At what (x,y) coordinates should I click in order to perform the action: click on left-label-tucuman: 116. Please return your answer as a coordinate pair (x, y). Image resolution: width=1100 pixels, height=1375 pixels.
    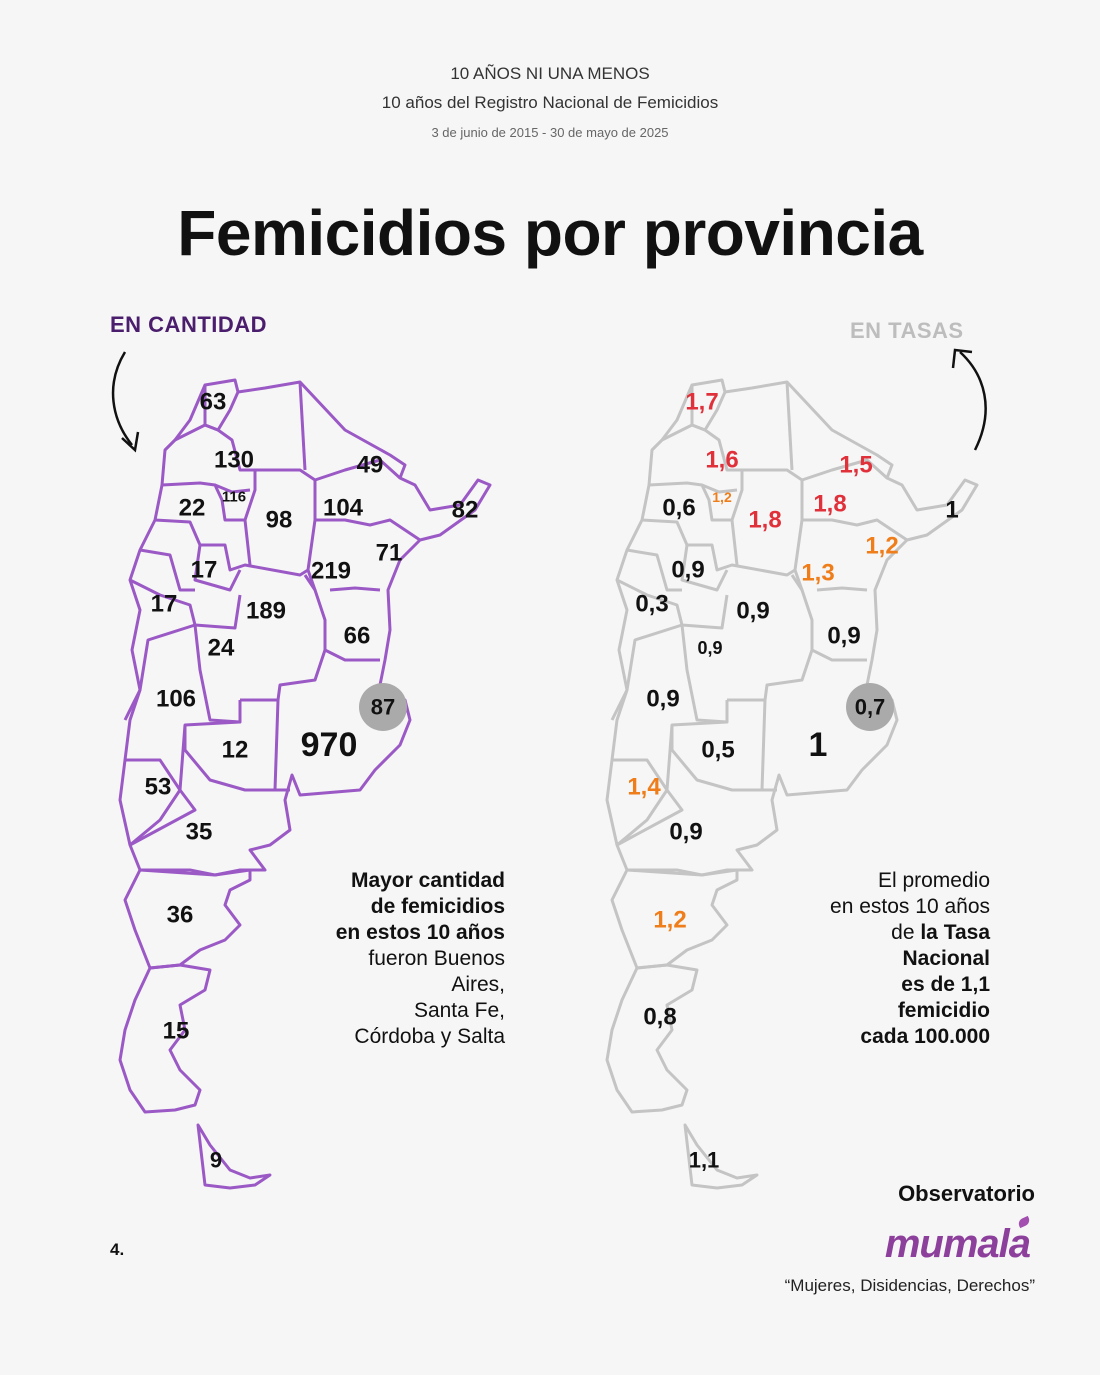
    Looking at the image, I should click on (234, 497).